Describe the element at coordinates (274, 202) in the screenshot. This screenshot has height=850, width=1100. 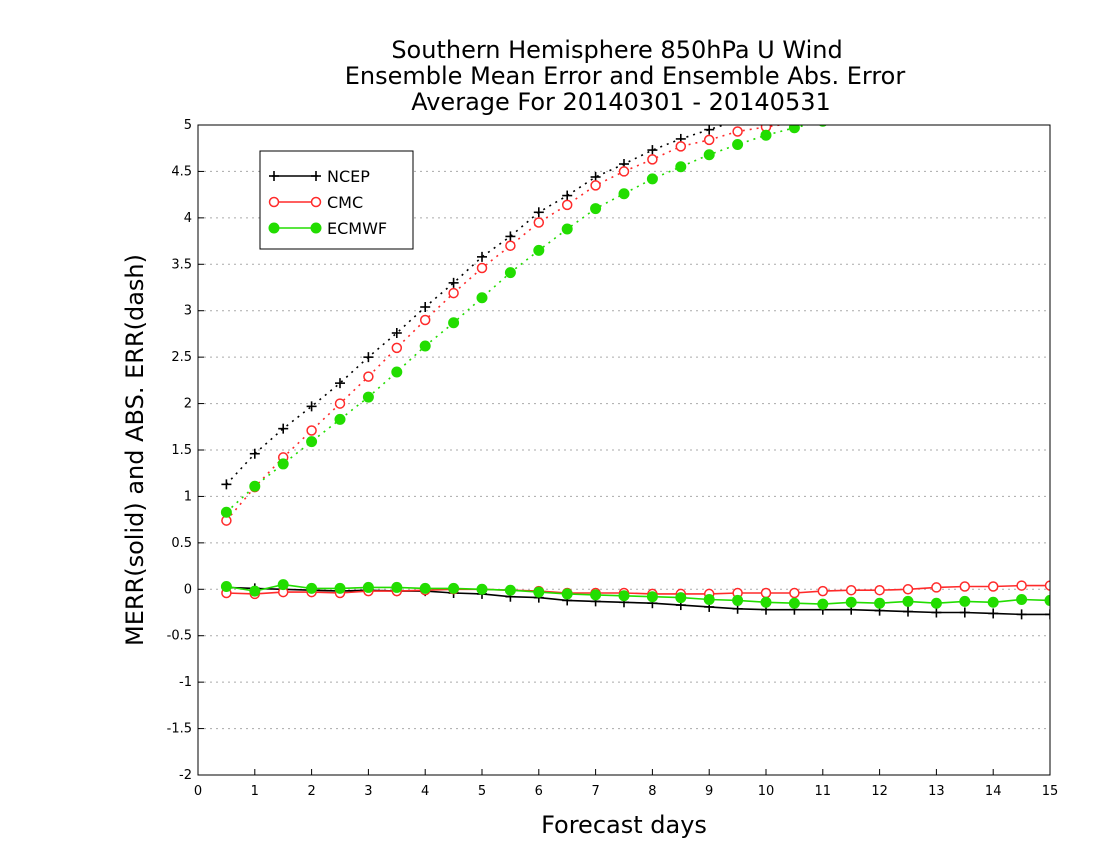
I see `legend-marker-cmc` at that location.